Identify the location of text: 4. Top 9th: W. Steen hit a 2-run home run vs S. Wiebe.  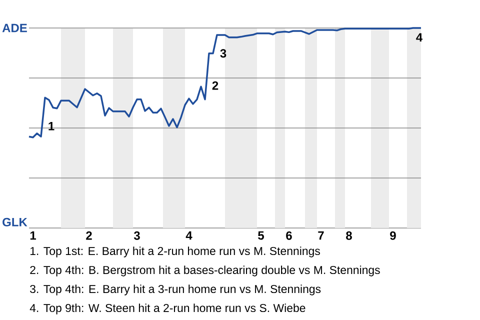
(168, 309).